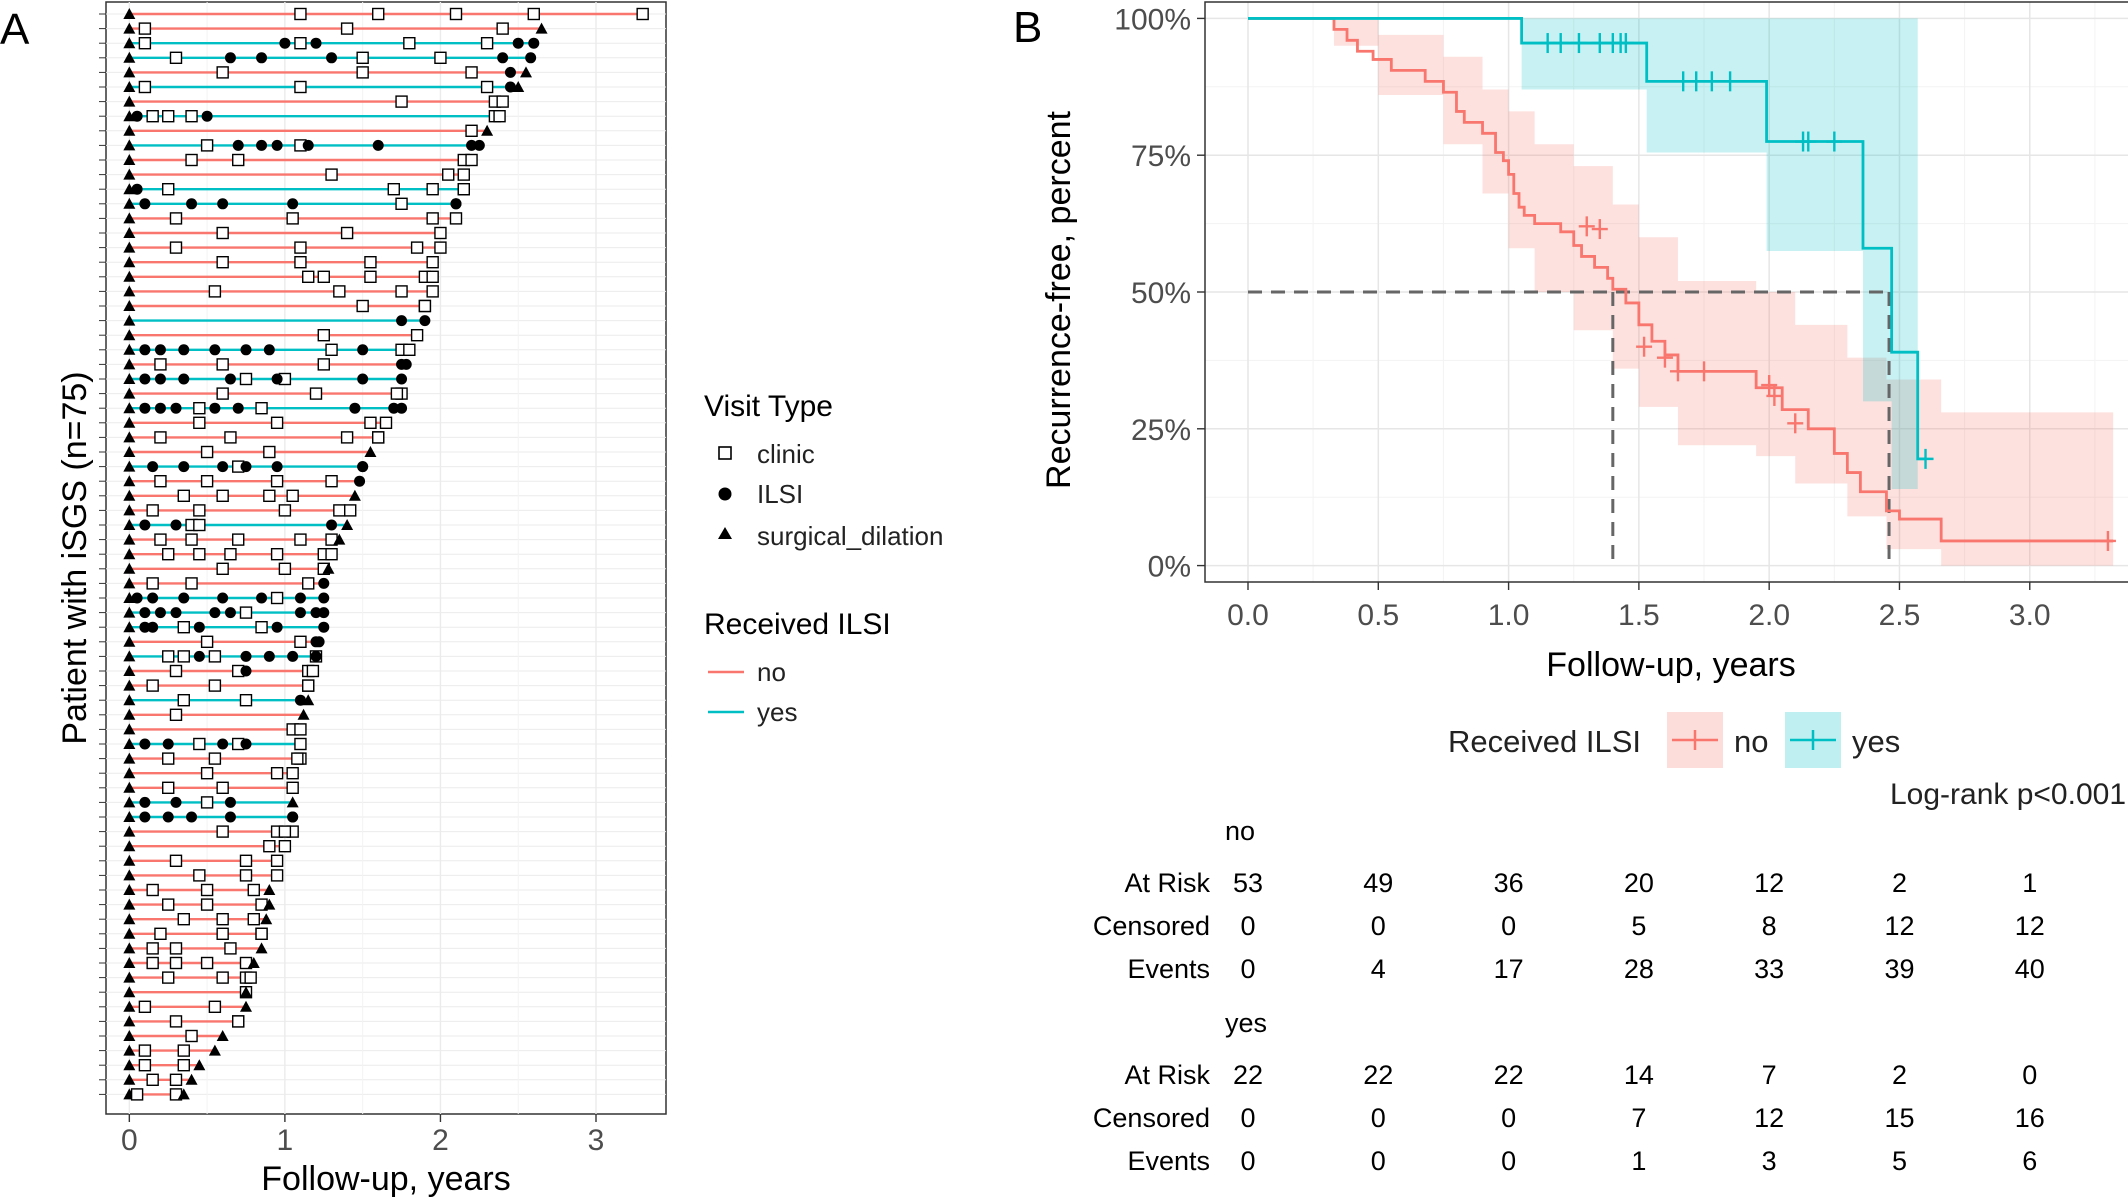 This screenshot has width=2128, height=1201. I want to click on swimmer-x-axis-title: Follow-up, years, so click(385, 1179).